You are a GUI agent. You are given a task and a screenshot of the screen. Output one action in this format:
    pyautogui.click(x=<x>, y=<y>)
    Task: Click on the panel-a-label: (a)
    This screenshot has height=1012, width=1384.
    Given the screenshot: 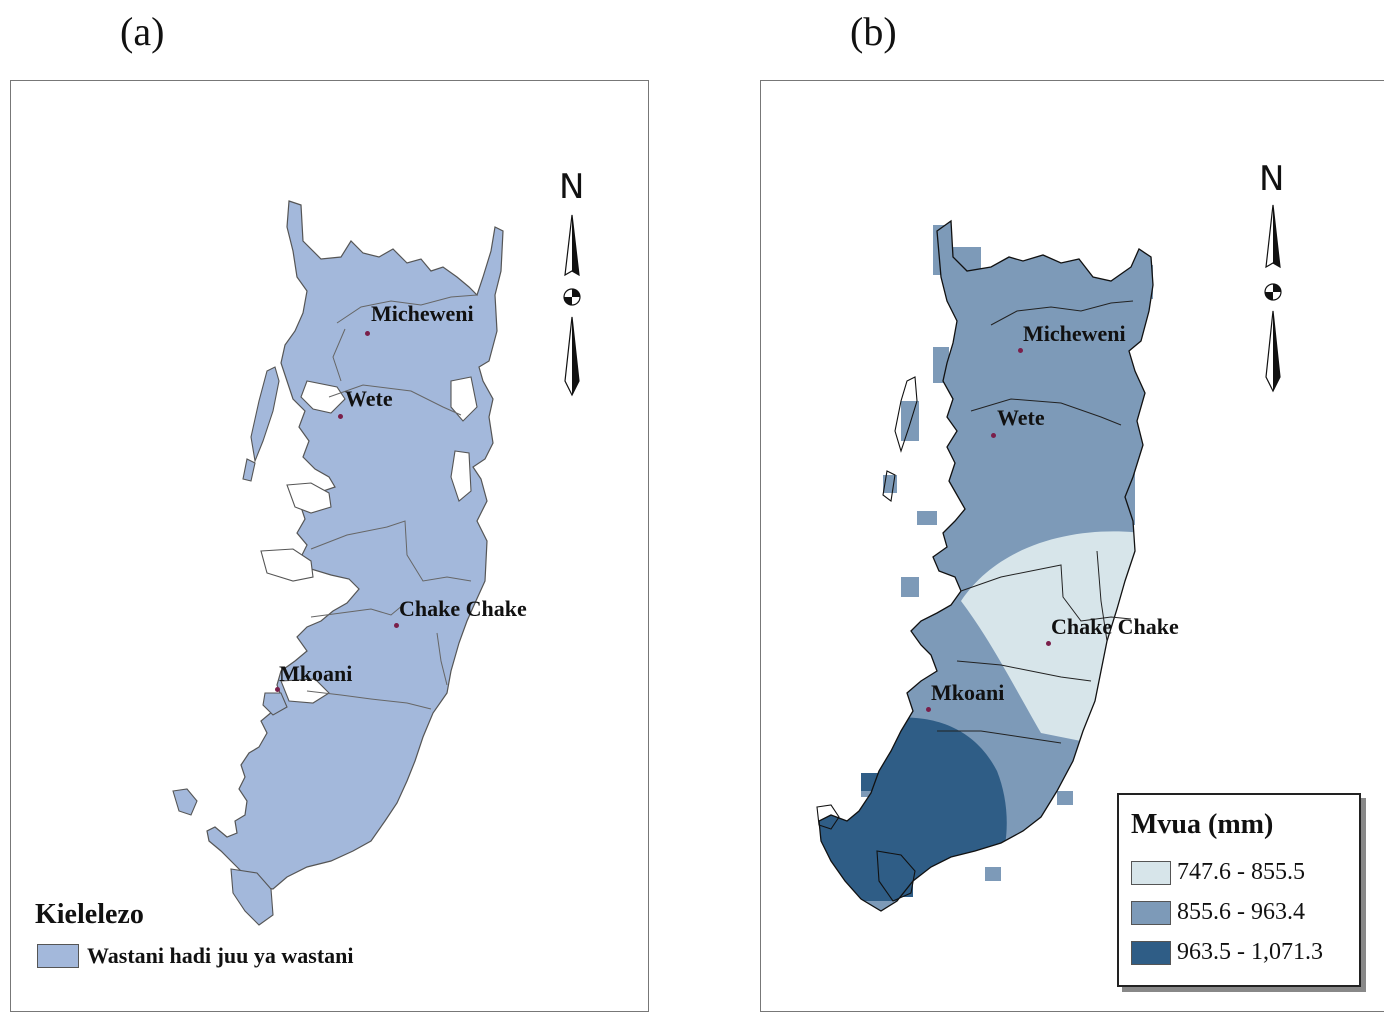 What is the action you would take?
    pyautogui.click(x=142, y=31)
    